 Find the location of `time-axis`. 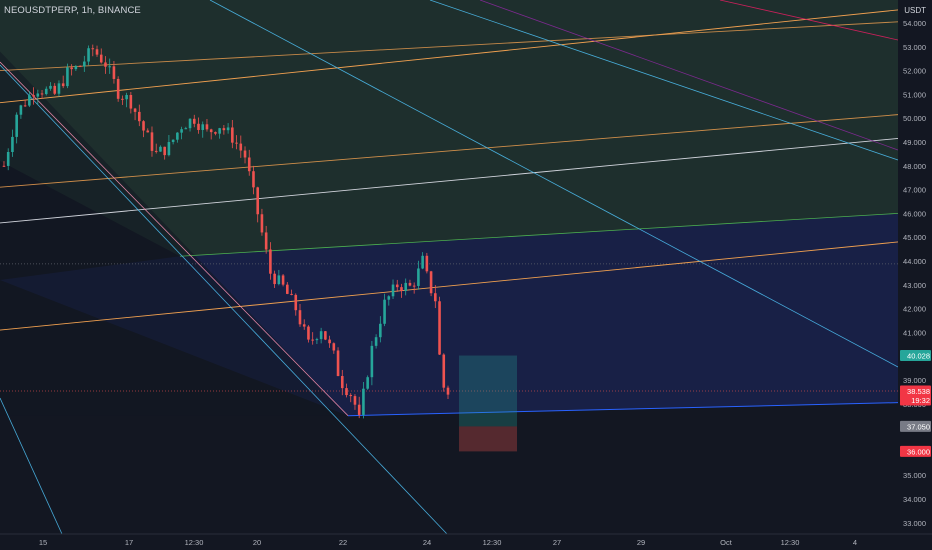

time-axis is located at coordinates (466, 542).